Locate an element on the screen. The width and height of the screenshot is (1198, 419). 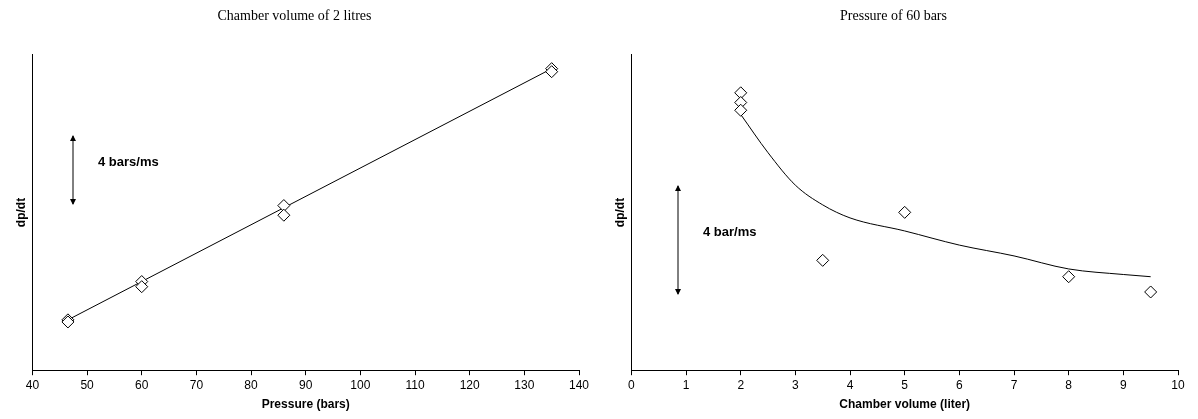
x-tick-label: 140 is located at coordinates (579, 384).